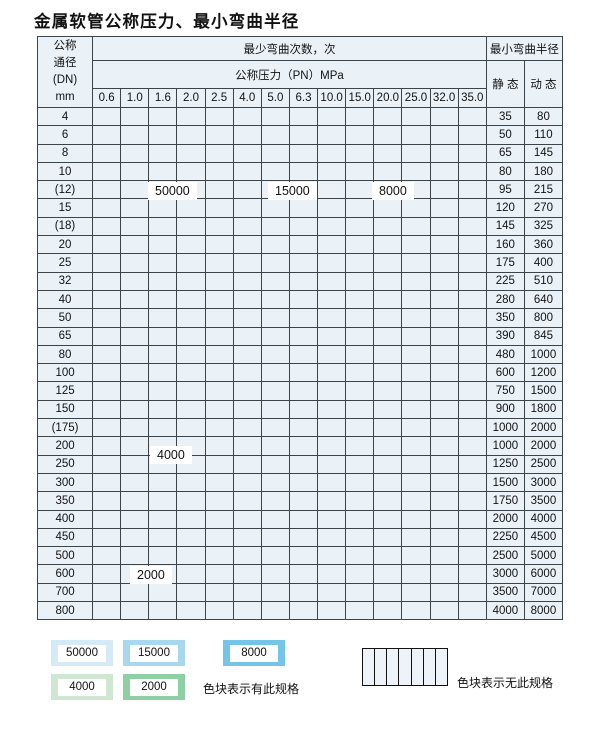 The width and height of the screenshot is (600, 743). I want to click on cell-r13-c8, so click(332, 354).